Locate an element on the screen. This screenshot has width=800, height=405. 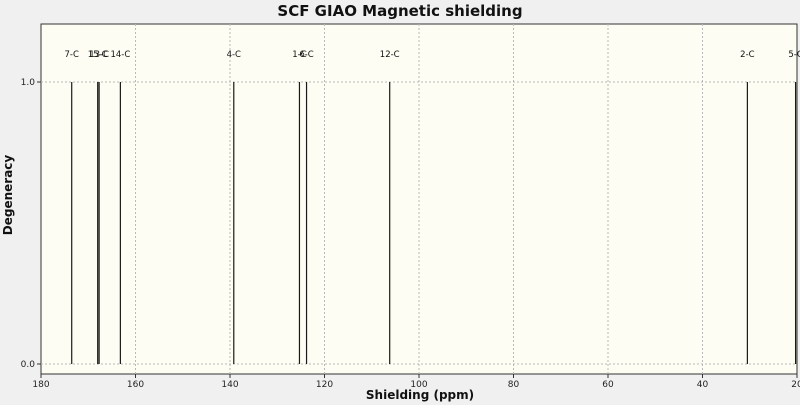
peak-label: 13-C is located at coordinates (99, 55).